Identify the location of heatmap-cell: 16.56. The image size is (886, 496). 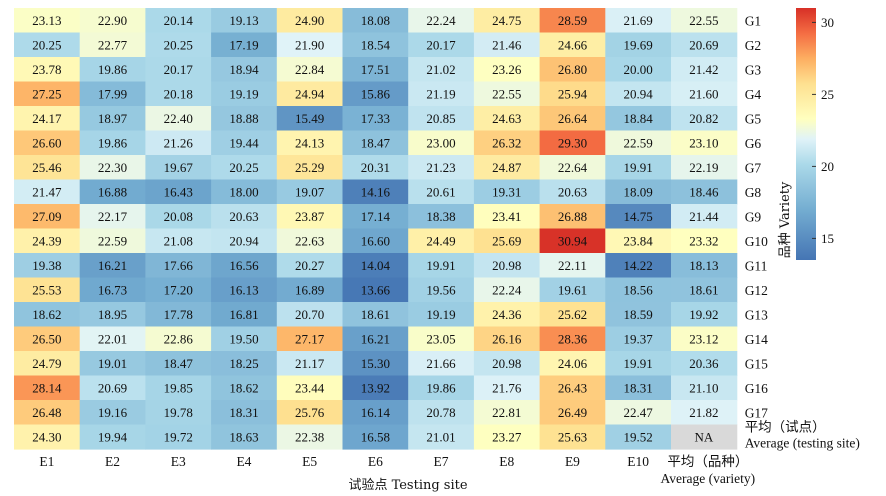
(244, 266).